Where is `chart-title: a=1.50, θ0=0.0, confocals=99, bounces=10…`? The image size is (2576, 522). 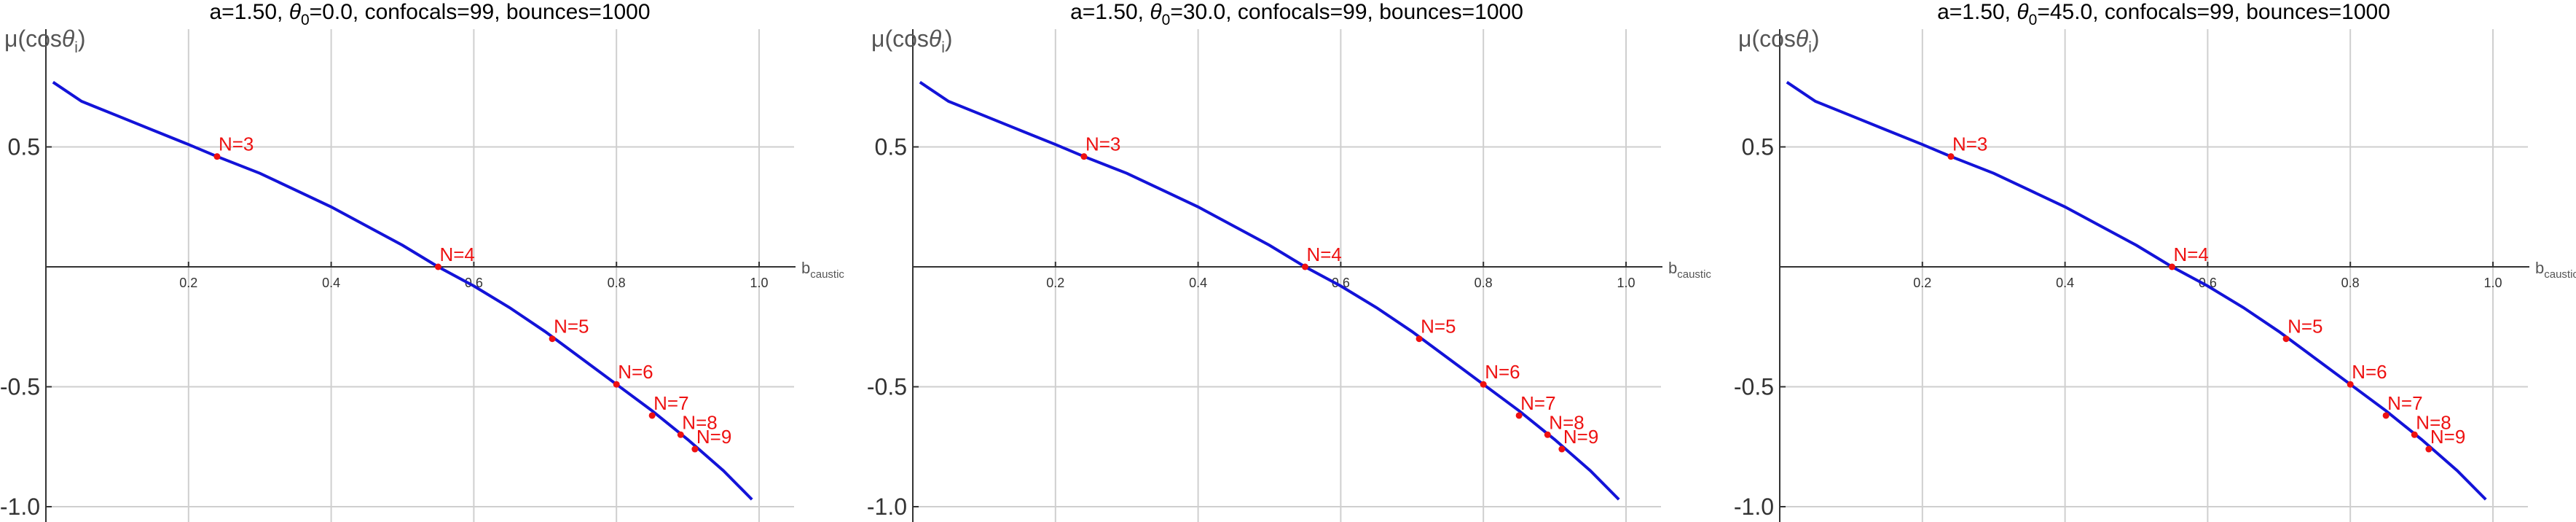 chart-title: a=1.50, θ0=0.0, confocals=99, bounces=10… is located at coordinates (429, 14).